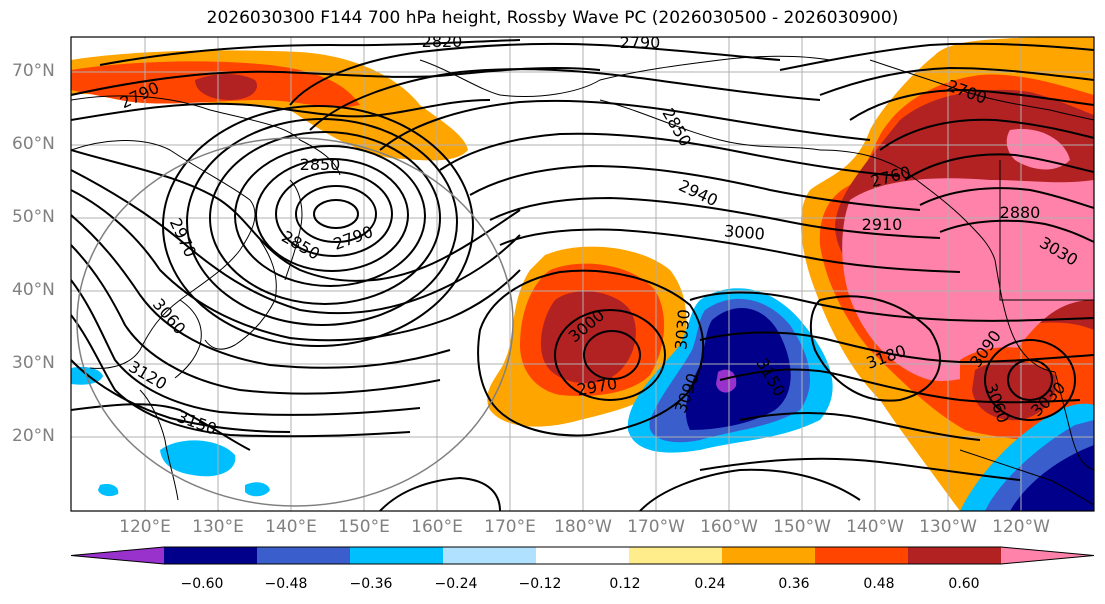  What do you see at coordinates (729, 527) in the screenshot?
I see `lon-label-160w: 160°W` at bounding box center [729, 527].